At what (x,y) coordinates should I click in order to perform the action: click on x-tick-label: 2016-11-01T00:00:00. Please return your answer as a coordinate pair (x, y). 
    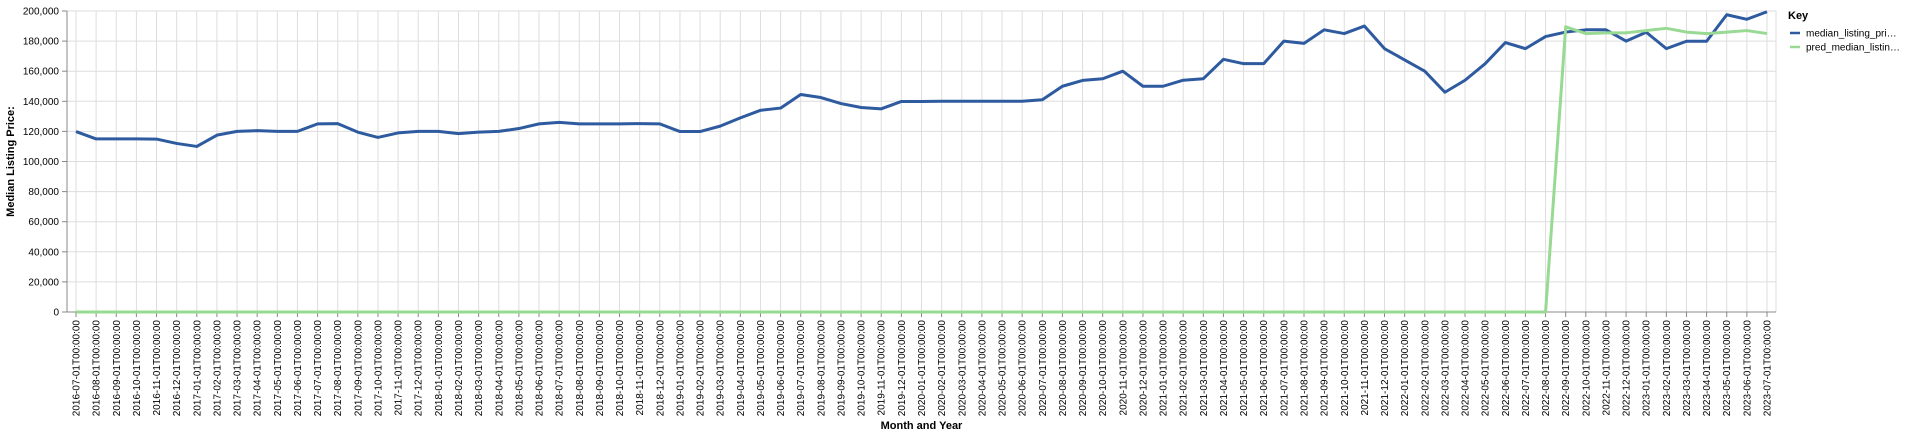
    Looking at the image, I should click on (157, 368).